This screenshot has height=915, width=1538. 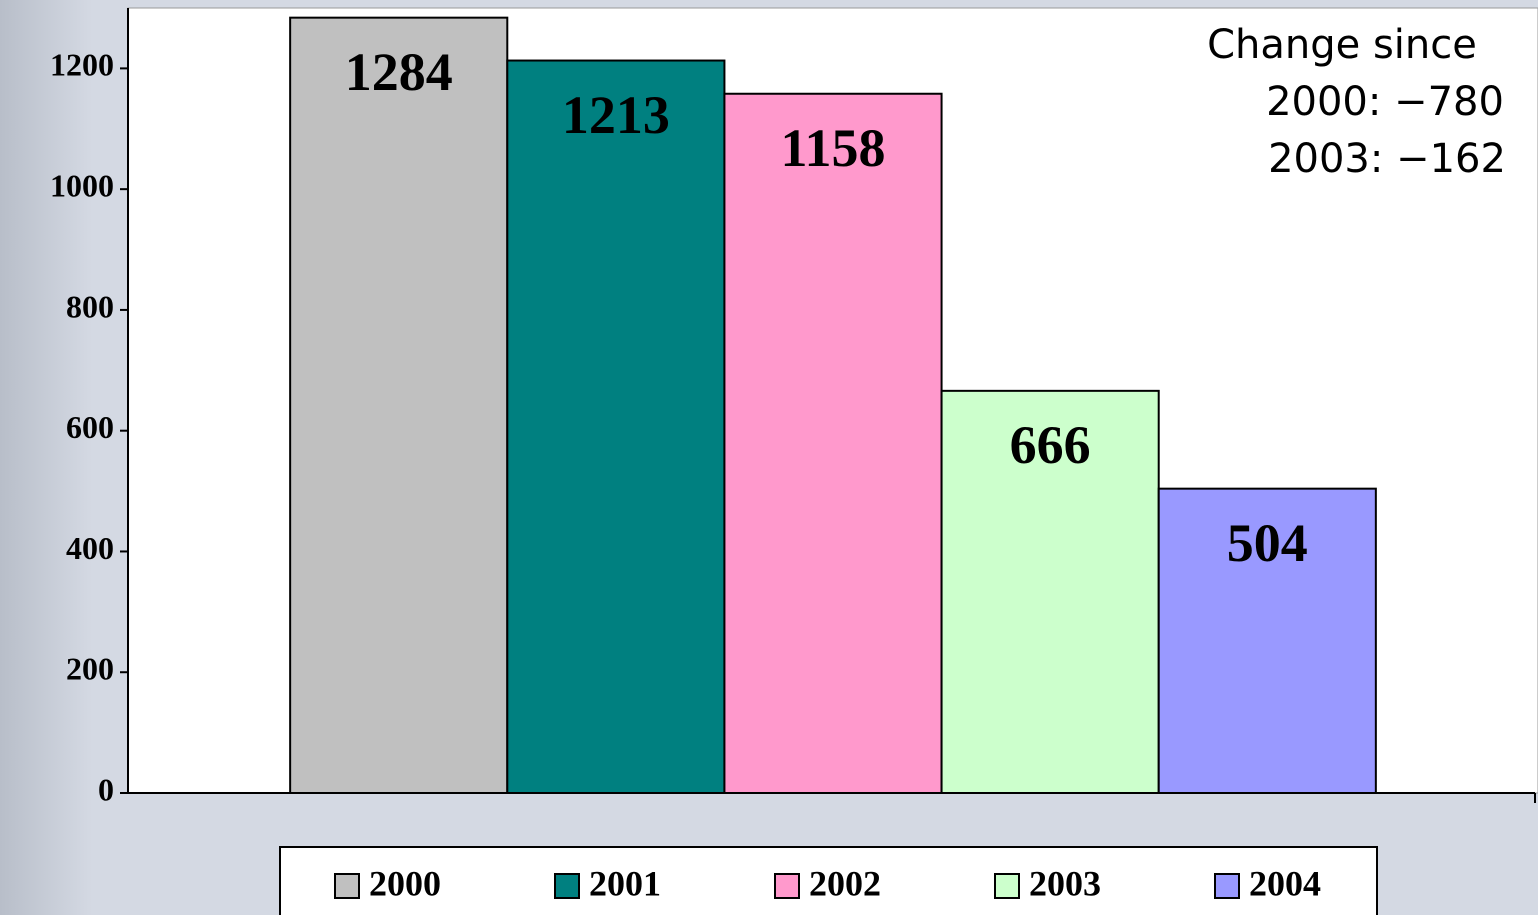 What do you see at coordinates (625, 883) in the screenshot?
I see `legend-label: 2001` at bounding box center [625, 883].